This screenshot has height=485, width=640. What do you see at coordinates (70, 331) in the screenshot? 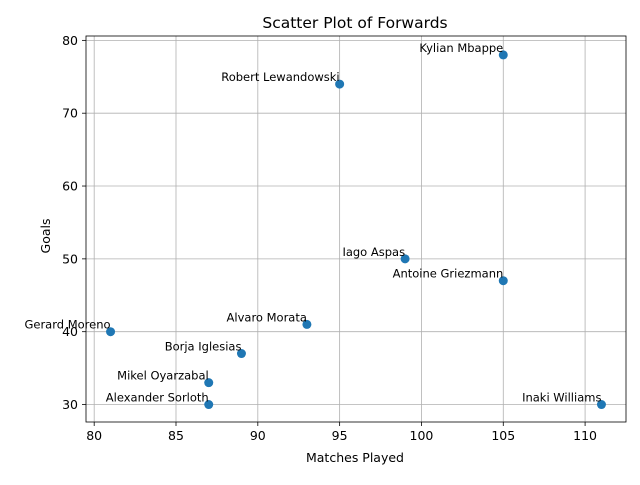
I see `y-tick-label: 40` at bounding box center [70, 331].